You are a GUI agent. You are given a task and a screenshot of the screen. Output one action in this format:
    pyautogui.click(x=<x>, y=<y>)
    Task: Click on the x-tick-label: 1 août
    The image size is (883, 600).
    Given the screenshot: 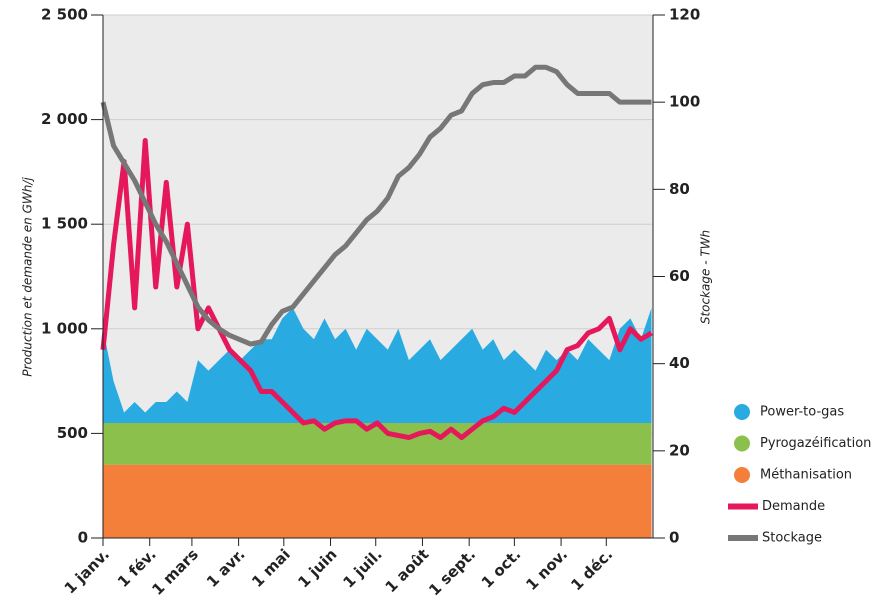 What is the action you would take?
    pyautogui.click(x=407, y=570)
    